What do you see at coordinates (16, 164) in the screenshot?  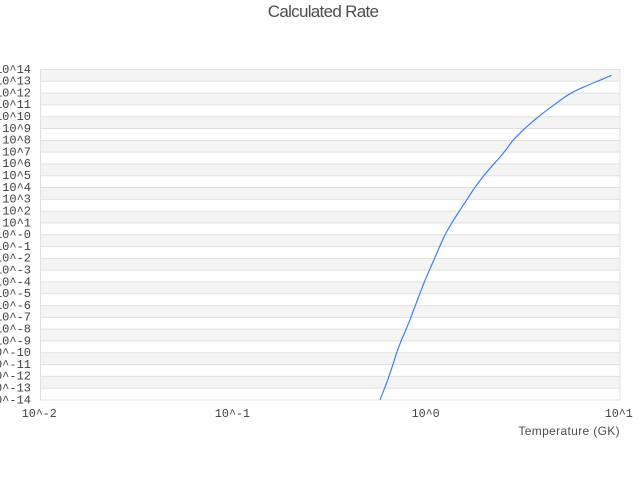 I see `svg-text: 10^6` at bounding box center [16, 164].